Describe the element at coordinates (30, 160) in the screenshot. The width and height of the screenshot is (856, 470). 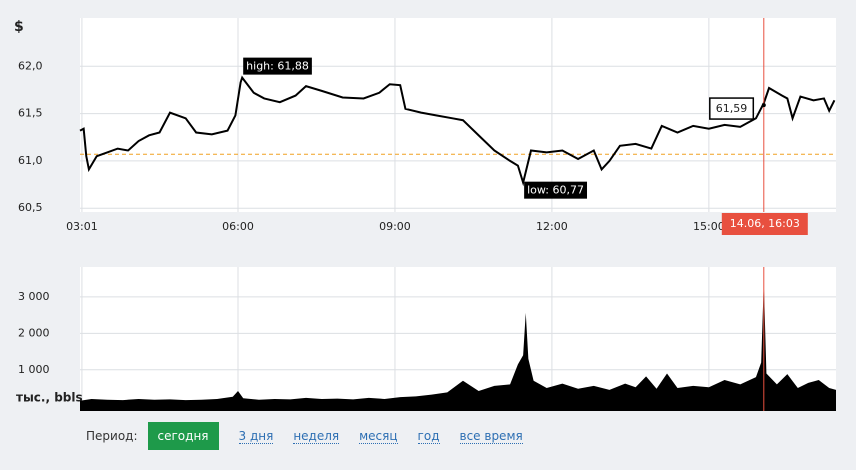
I see `y-tick-label: 61,0` at that location.